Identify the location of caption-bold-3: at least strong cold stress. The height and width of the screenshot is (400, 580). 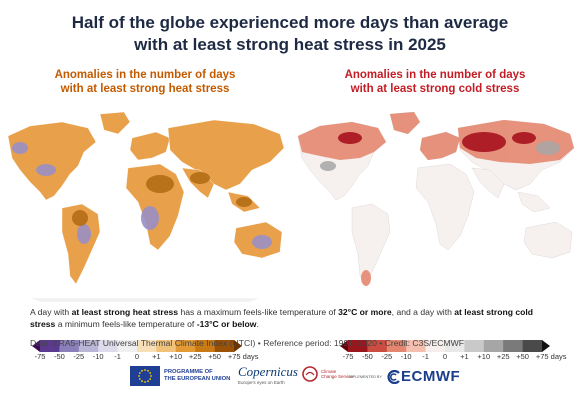
(282, 318).